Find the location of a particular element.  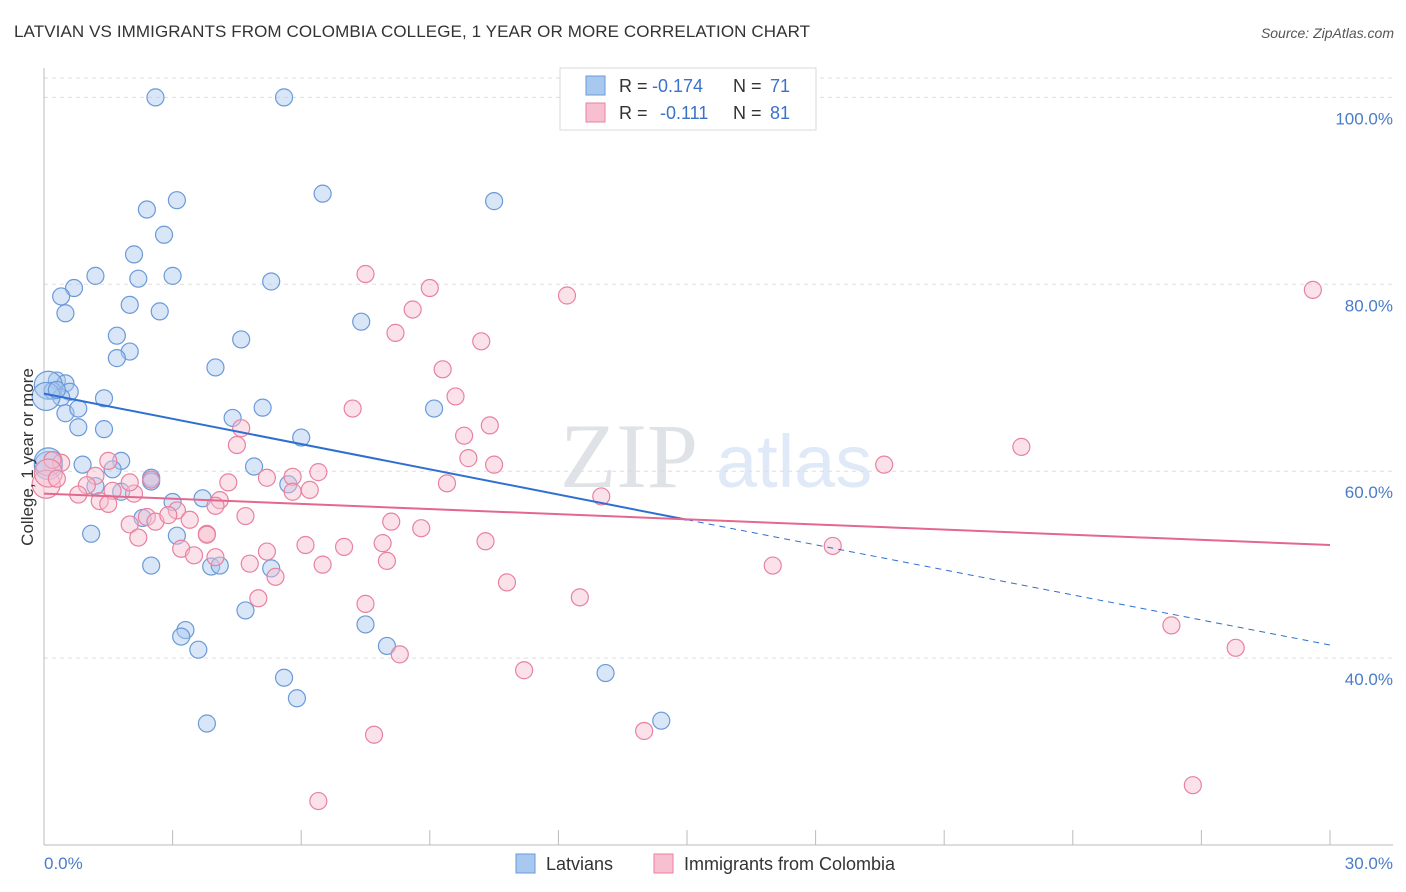

series-legend: Latvians Immigrants from Colombia is located at coordinates (705, 863).